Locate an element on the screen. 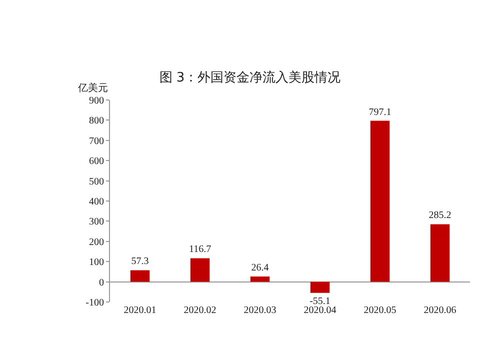  x-tick-label: 2020.04 is located at coordinates (320, 310).